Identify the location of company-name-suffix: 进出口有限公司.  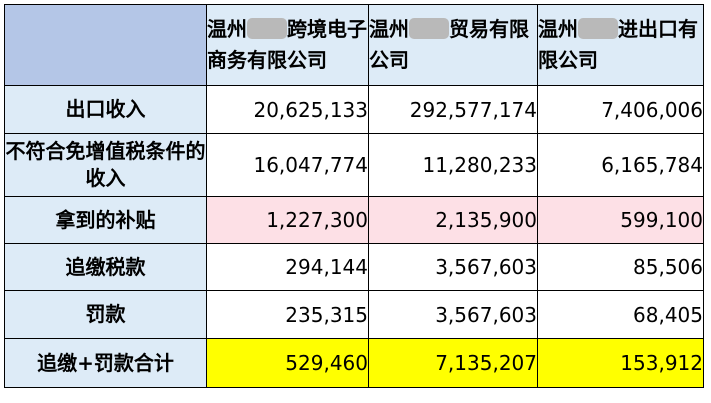
(618, 44).